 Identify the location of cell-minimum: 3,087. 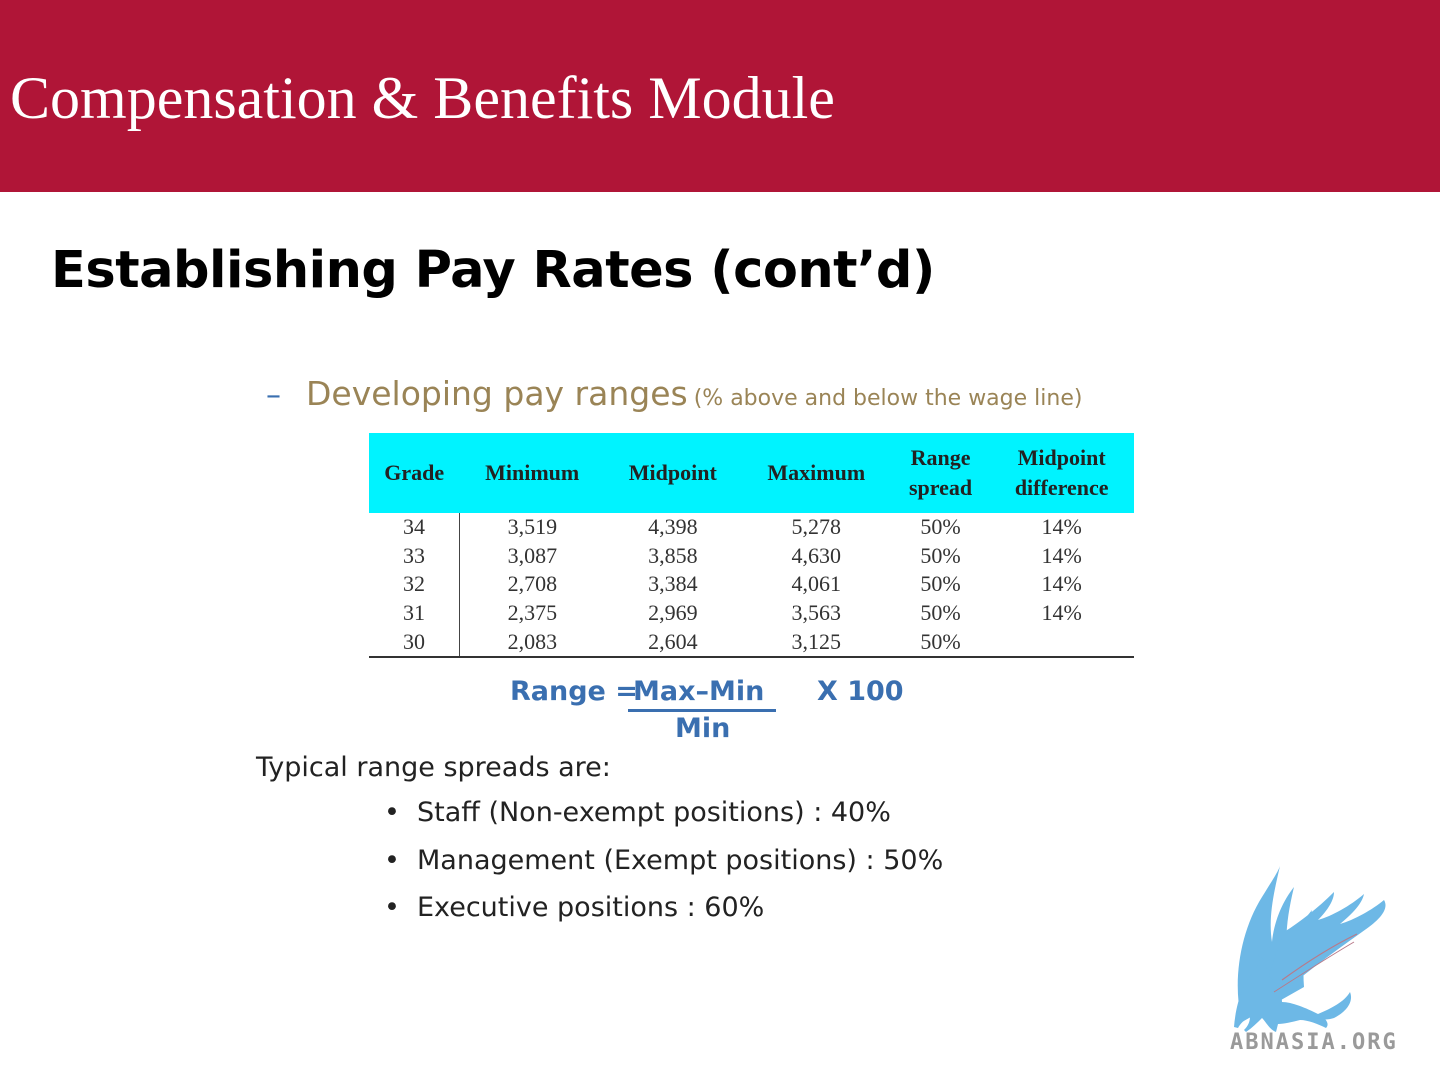
(532, 555).